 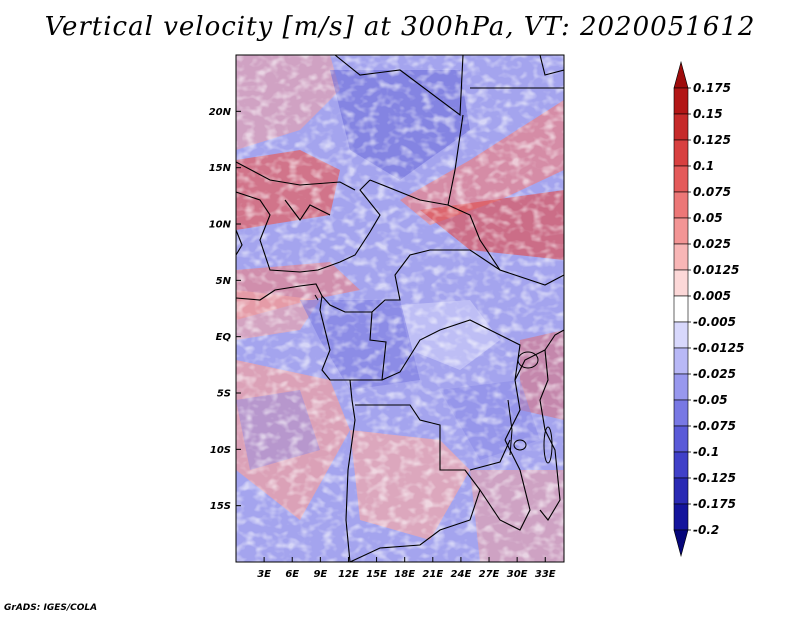 I want to click on lon-tick-label: 3E, so click(x=264, y=574).